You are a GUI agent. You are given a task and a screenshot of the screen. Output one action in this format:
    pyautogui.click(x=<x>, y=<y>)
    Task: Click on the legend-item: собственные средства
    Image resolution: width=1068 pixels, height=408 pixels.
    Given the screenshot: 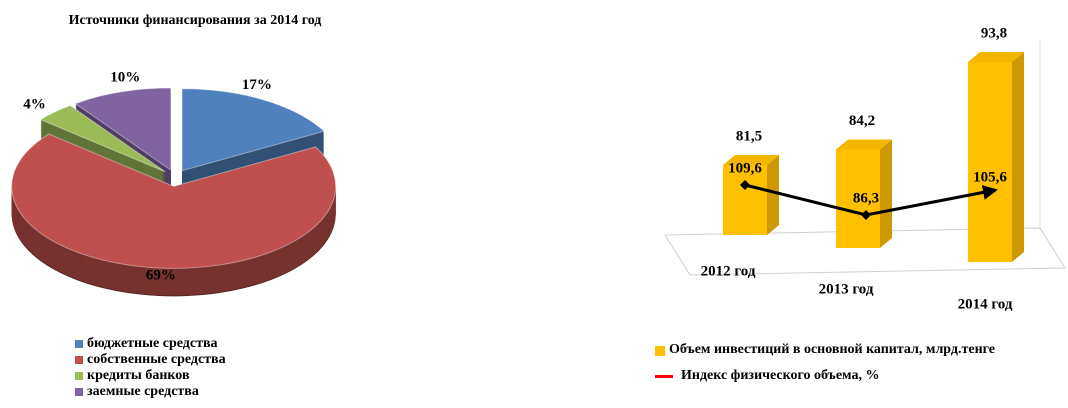 What is the action you would take?
    pyautogui.click(x=150, y=360)
    